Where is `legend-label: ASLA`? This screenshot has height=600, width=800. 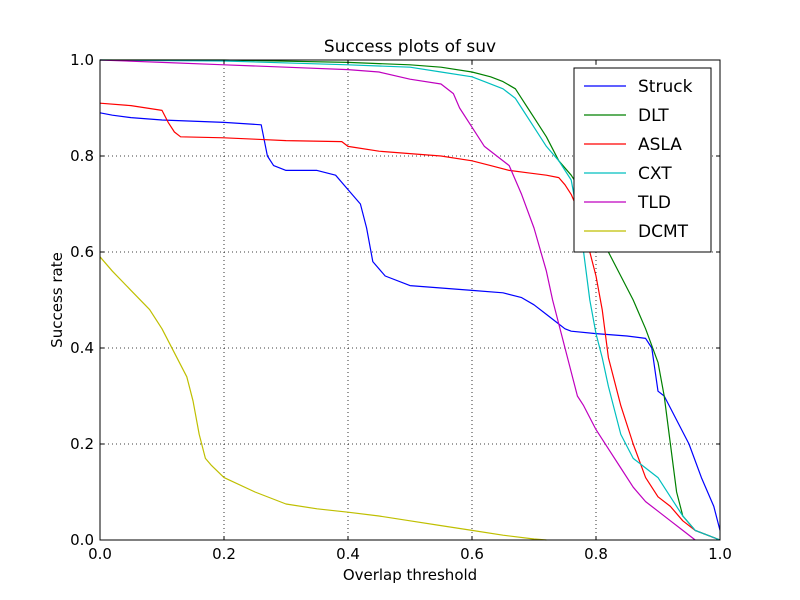 legend-label: ASLA is located at coordinates (660, 145).